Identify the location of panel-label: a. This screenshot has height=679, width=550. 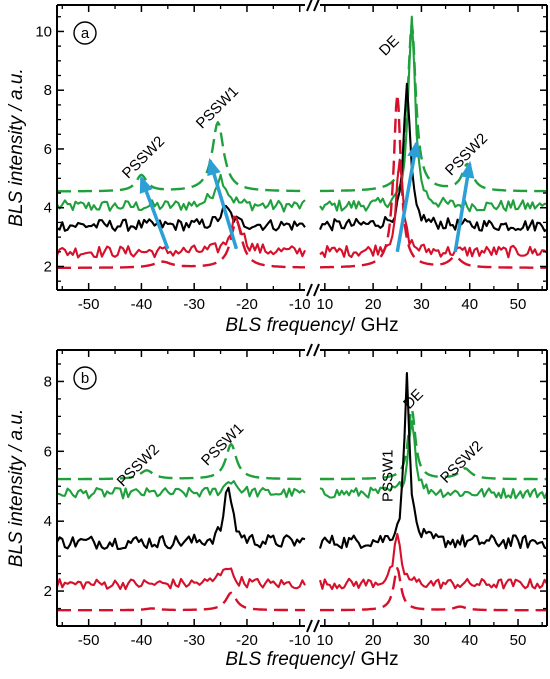
(85, 33).